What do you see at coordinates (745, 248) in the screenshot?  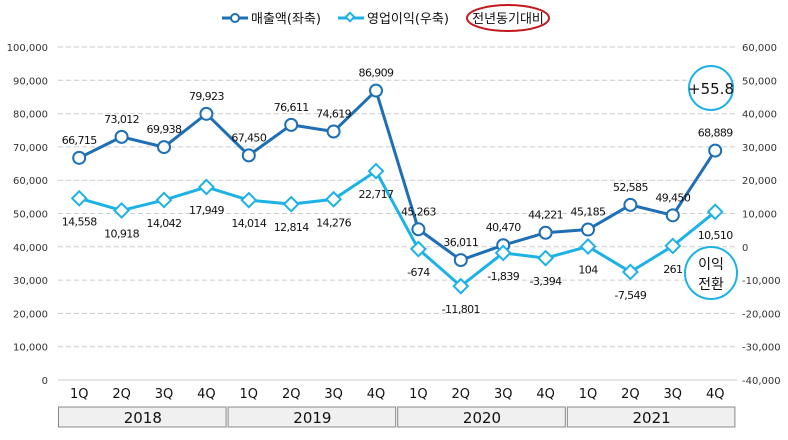 I see `right-tick-label: 0` at bounding box center [745, 248].